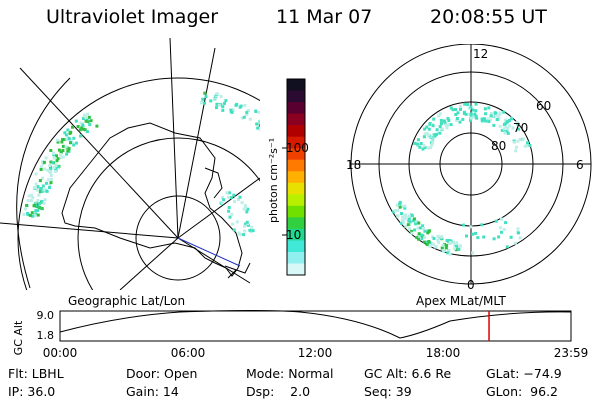  Describe the element at coordinates (168, 213) in the screenshot. I see `latitude-circle` at that location.